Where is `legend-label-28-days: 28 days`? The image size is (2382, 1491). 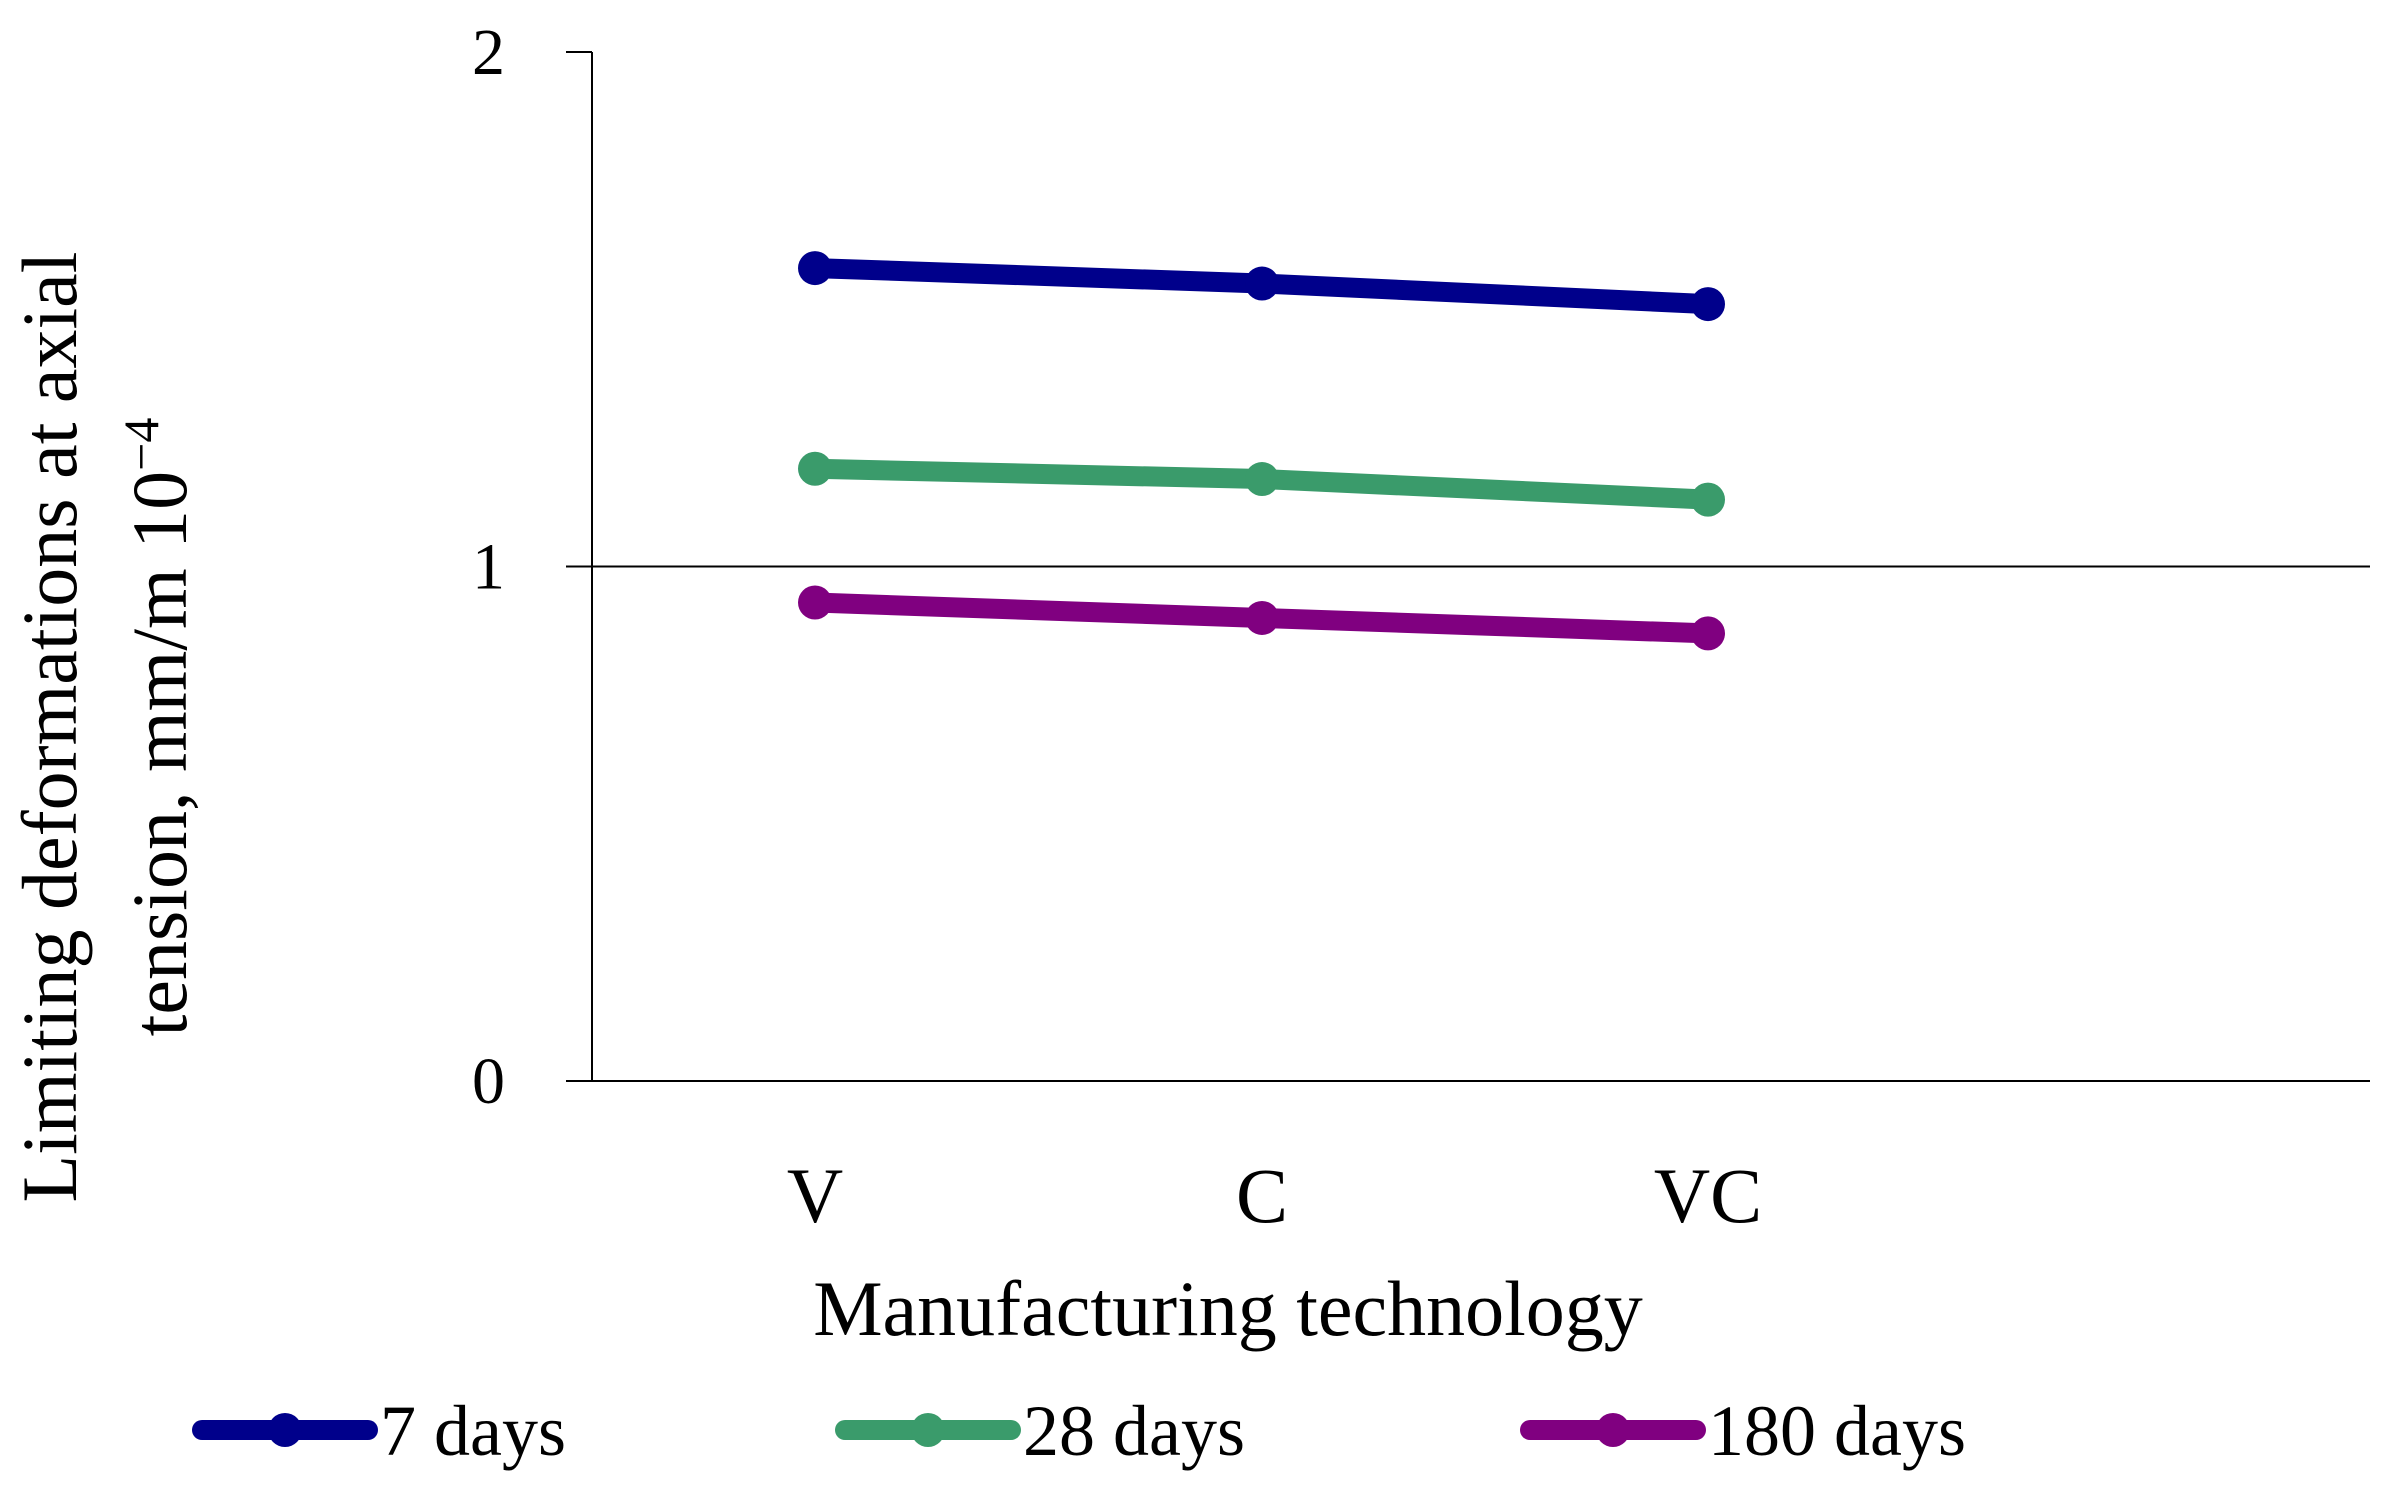
legend-label-28-days: 28 days is located at coordinates (1134, 1431).